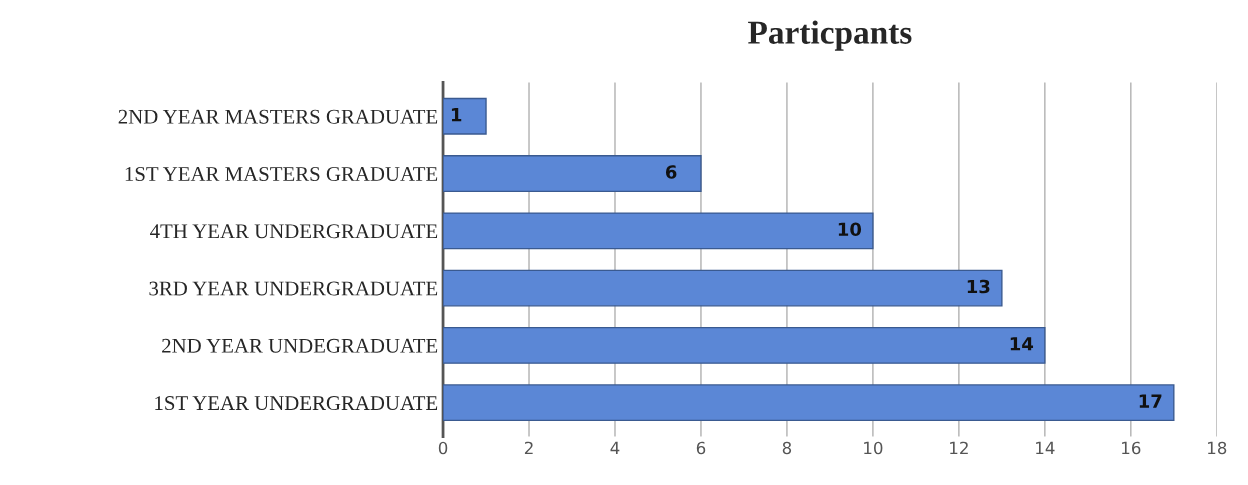 The image size is (1248, 485). What do you see at coordinates (1150, 401) in the screenshot?
I see `data-label: 17` at bounding box center [1150, 401].